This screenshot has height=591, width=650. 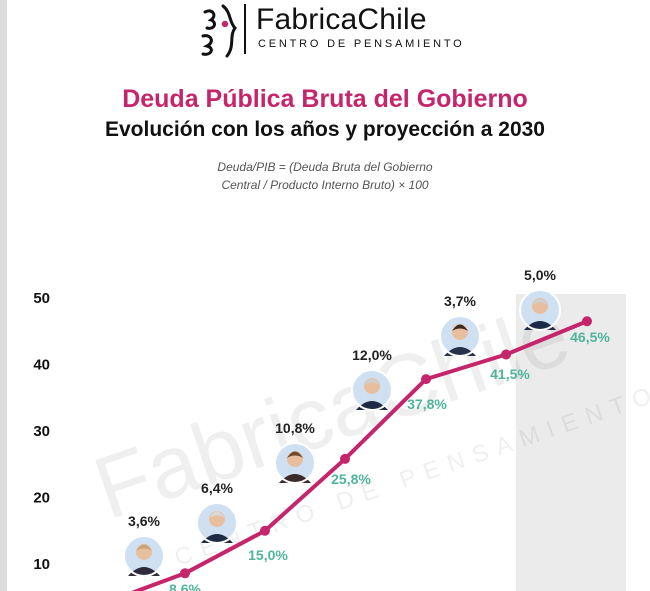 I want to click on value-label: 37,8%, so click(x=427, y=404).